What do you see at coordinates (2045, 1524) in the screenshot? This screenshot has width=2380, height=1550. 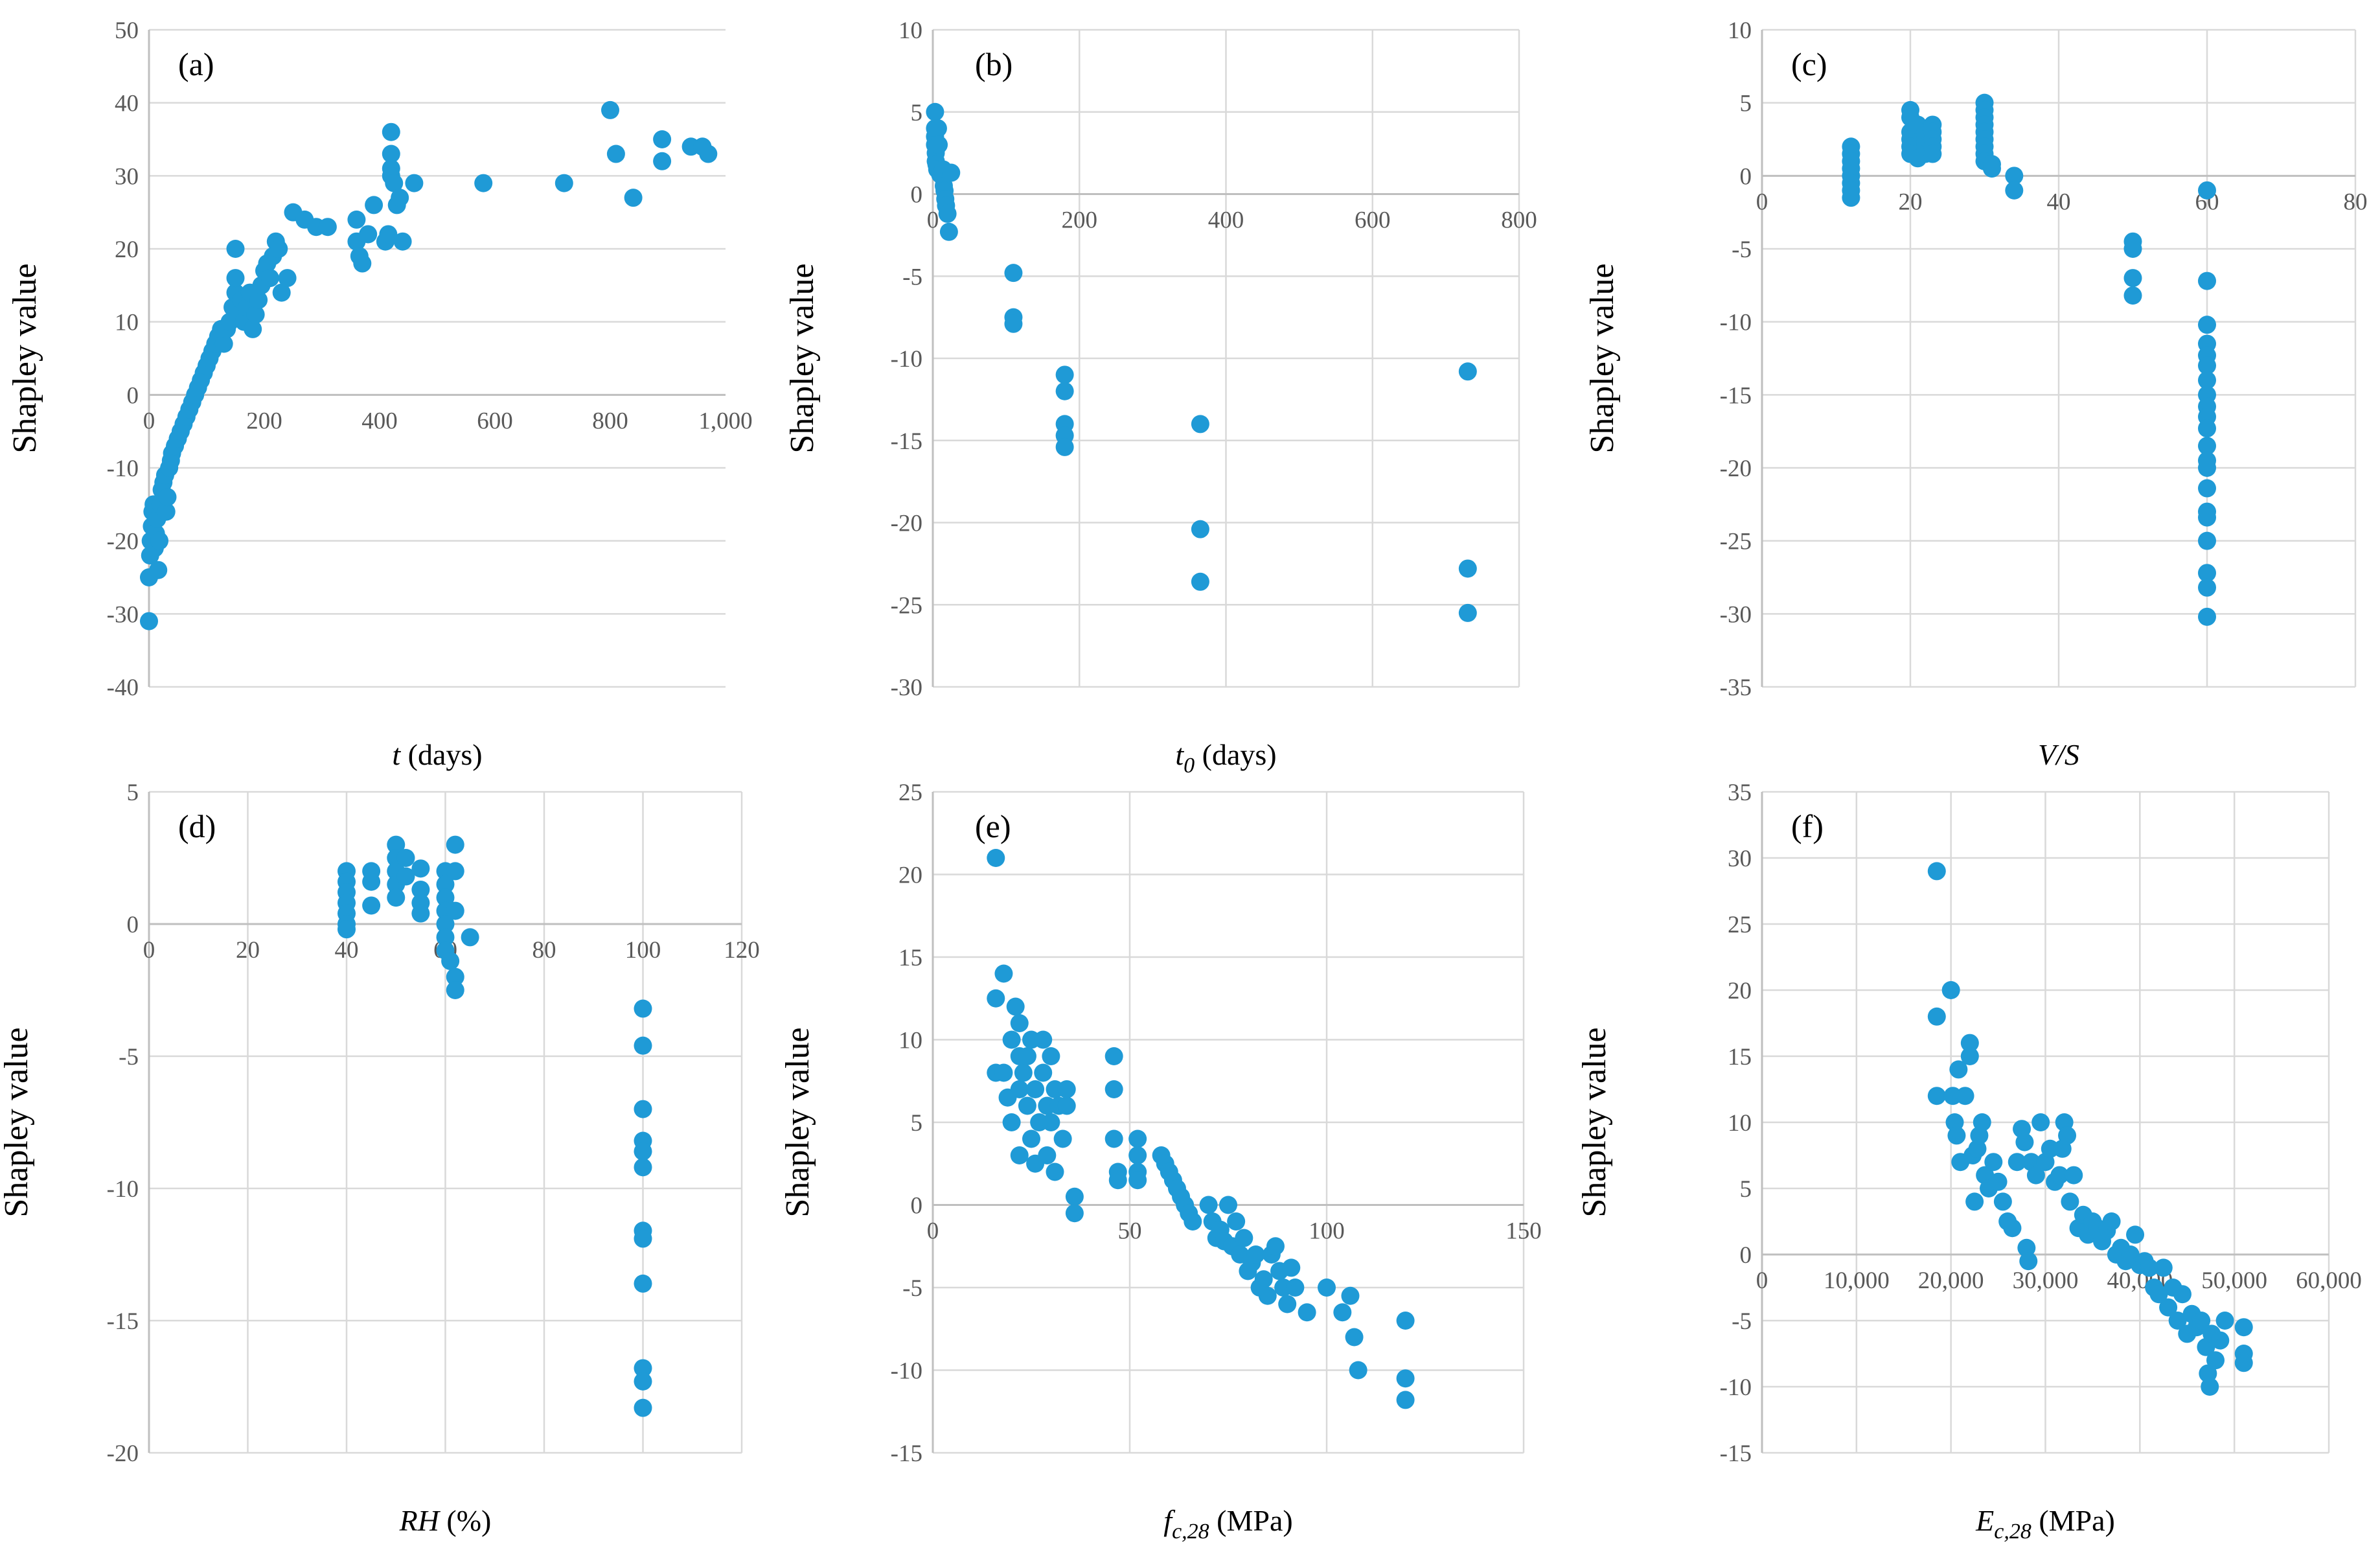 I see `x-axis-label: Ec,28 (MPa)` at bounding box center [2045, 1524].